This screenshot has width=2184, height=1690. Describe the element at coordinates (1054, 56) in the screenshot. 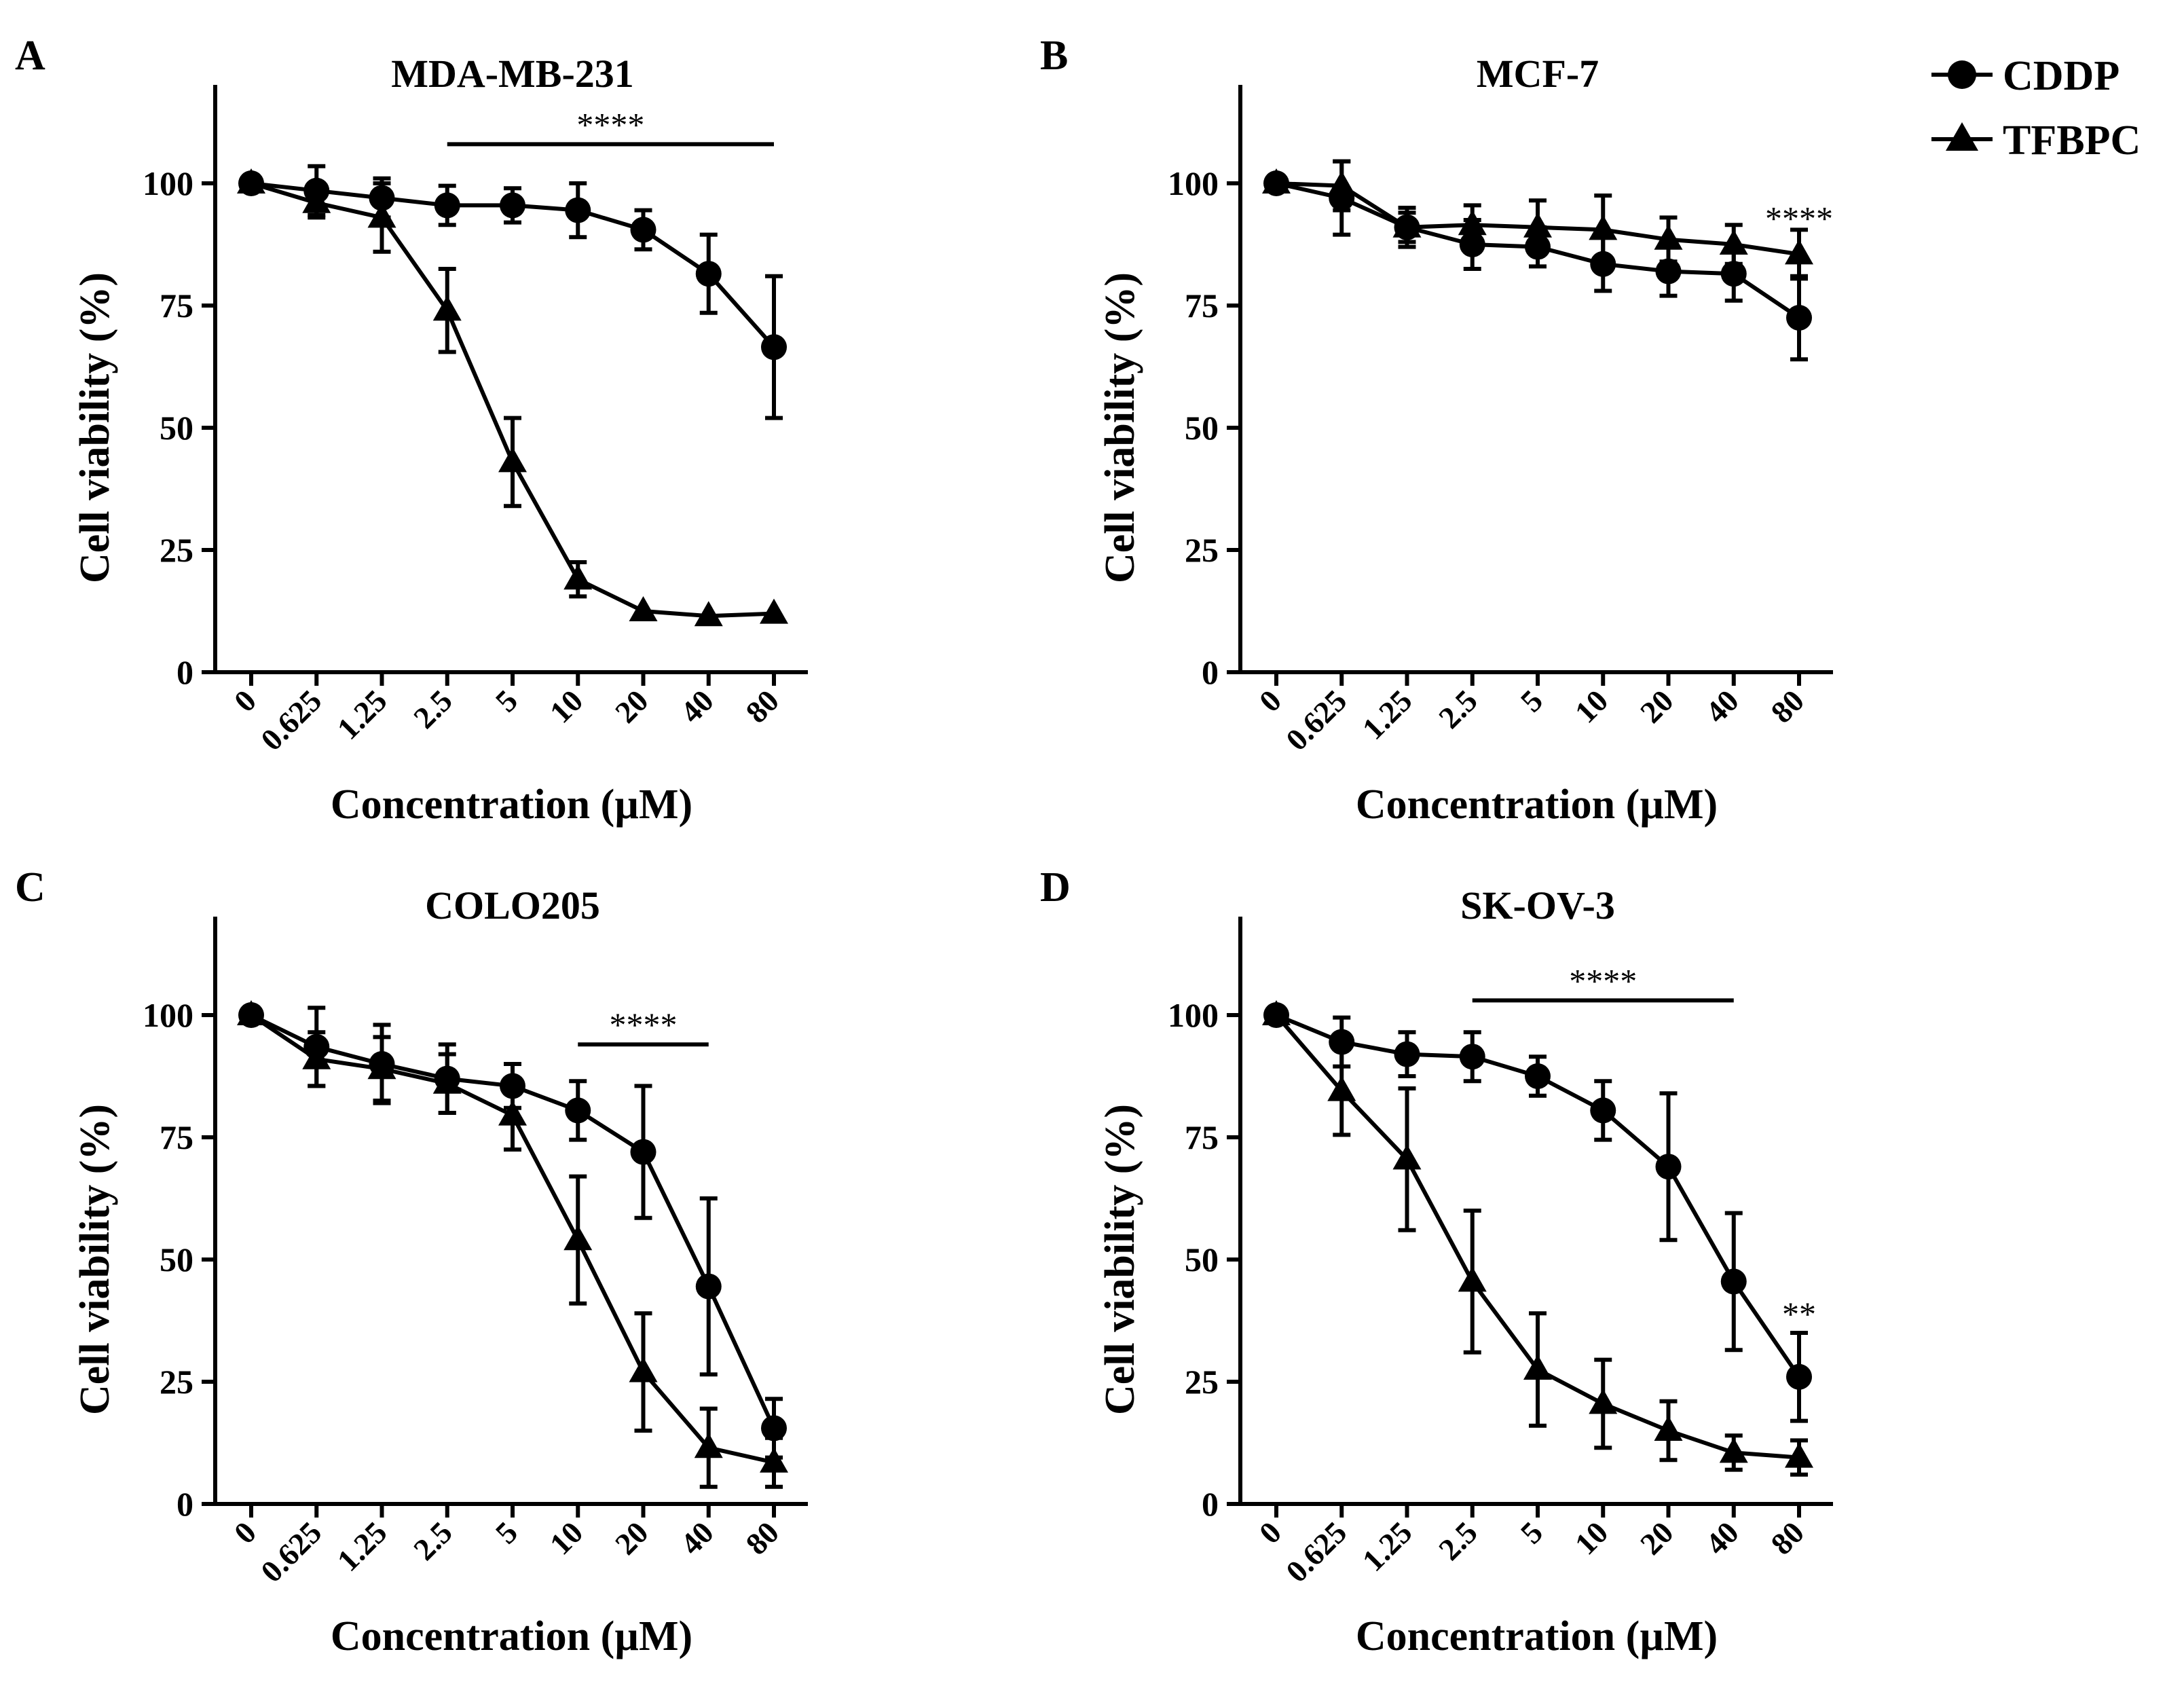

I see `panel-letter: B` at that location.